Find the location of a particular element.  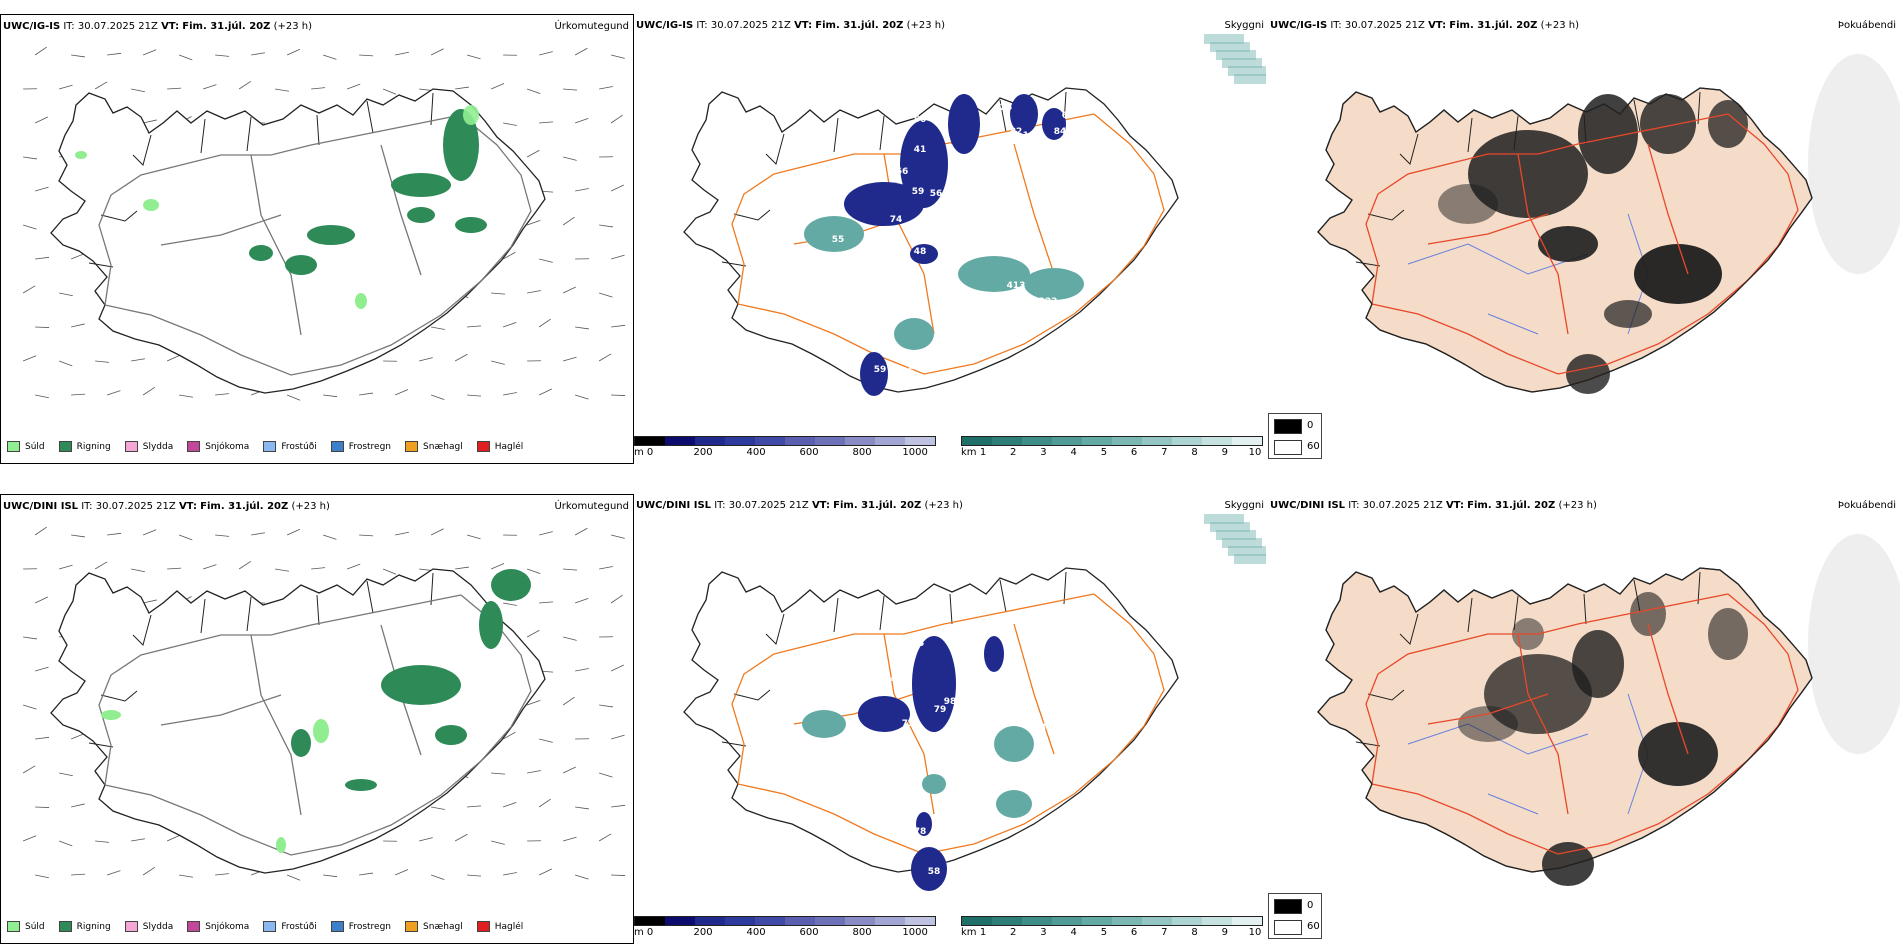

visibility-value-label: 55 is located at coordinates (838, 240).